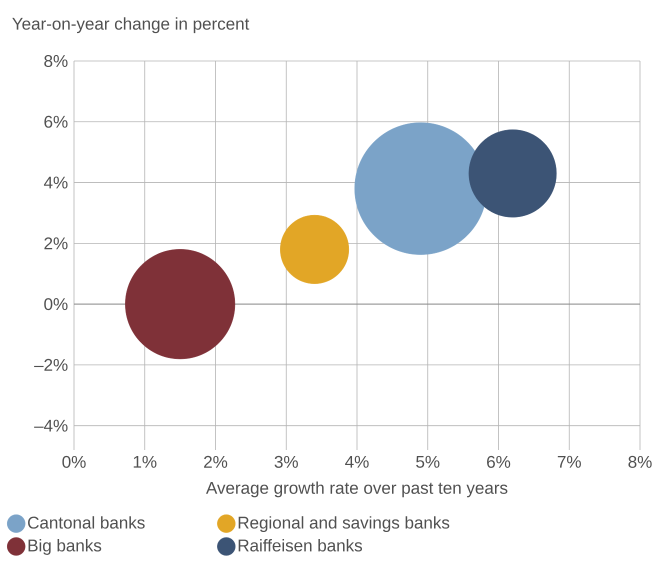  I want to click on y-tick-label: 6%, so click(56, 122).